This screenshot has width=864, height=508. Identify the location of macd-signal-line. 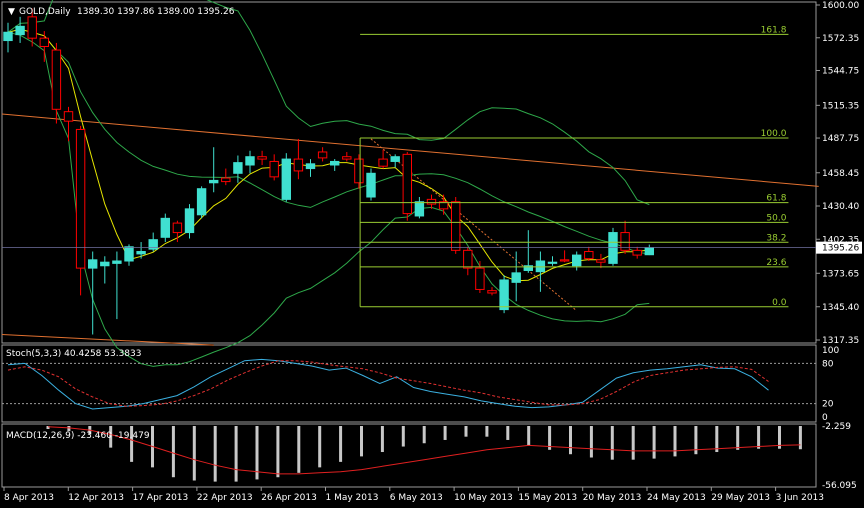
(424, 450).